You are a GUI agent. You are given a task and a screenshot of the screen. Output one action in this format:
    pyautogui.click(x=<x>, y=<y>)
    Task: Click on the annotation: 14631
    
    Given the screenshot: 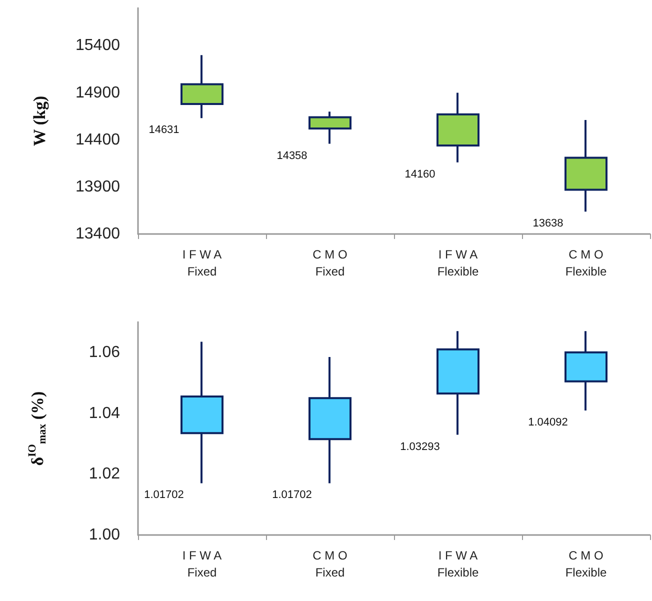 What is the action you would take?
    pyautogui.click(x=164, y=130)
    